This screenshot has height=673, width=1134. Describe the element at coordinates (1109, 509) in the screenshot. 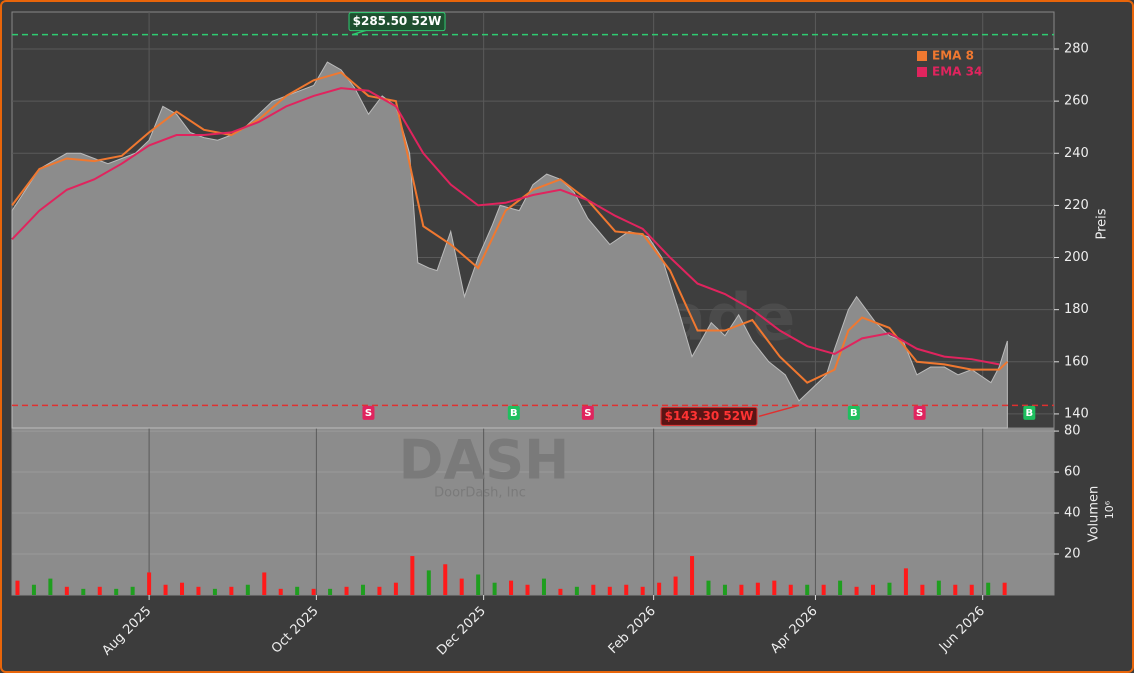

I see `volume-unit: 10⁶` at that location.